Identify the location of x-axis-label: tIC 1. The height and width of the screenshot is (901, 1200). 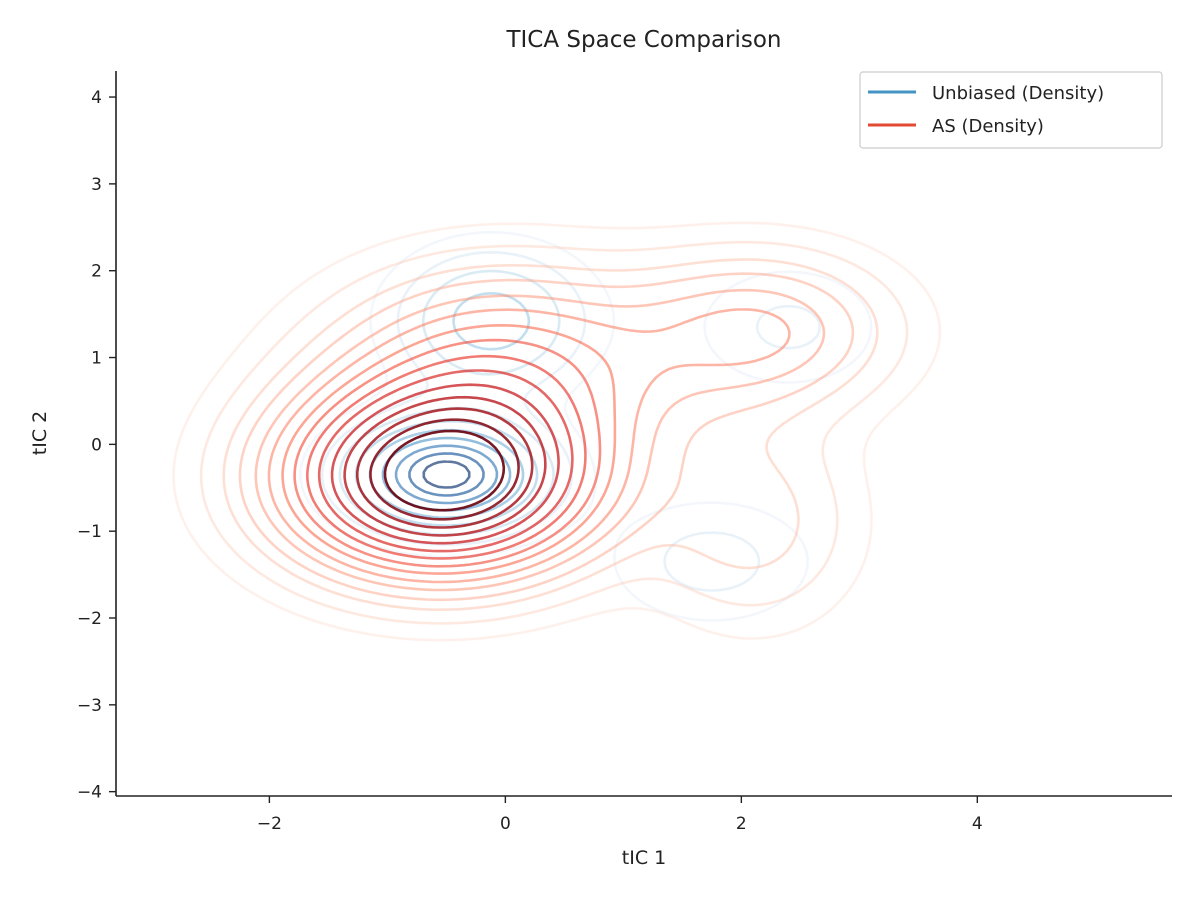
(644, 858).